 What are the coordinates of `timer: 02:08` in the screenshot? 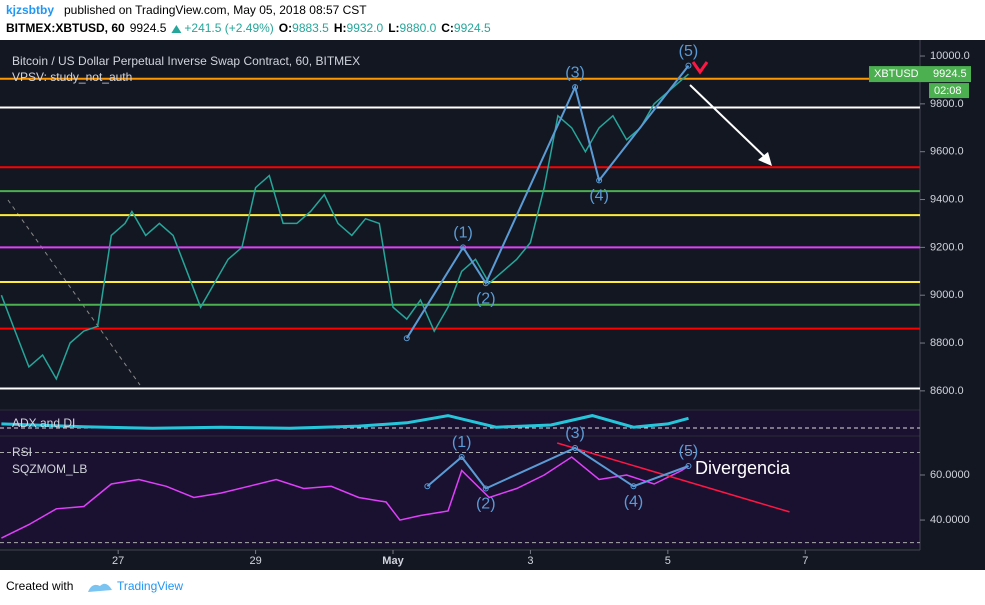 It's located at (948, 91).